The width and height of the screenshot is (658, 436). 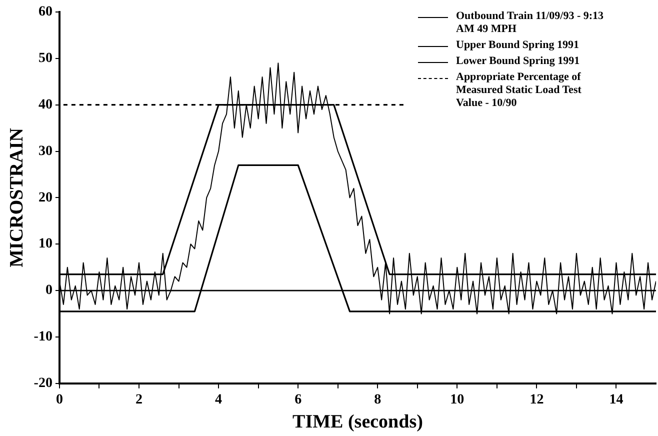 I want to click on x-tick-label: 10, so click(x=457, y=400).